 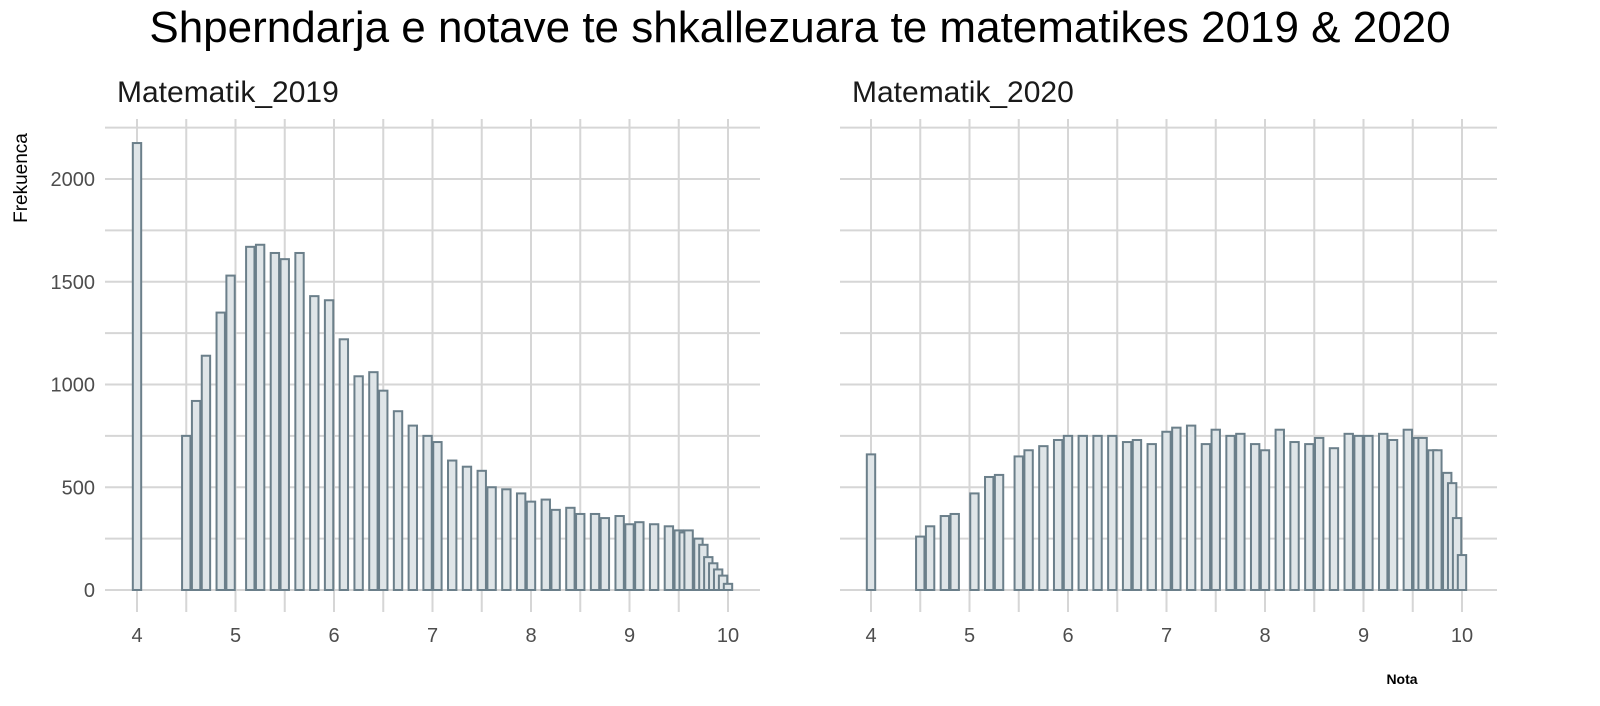 I want to click on panel-title: Matematik_2019, so click(x=228, y=92).